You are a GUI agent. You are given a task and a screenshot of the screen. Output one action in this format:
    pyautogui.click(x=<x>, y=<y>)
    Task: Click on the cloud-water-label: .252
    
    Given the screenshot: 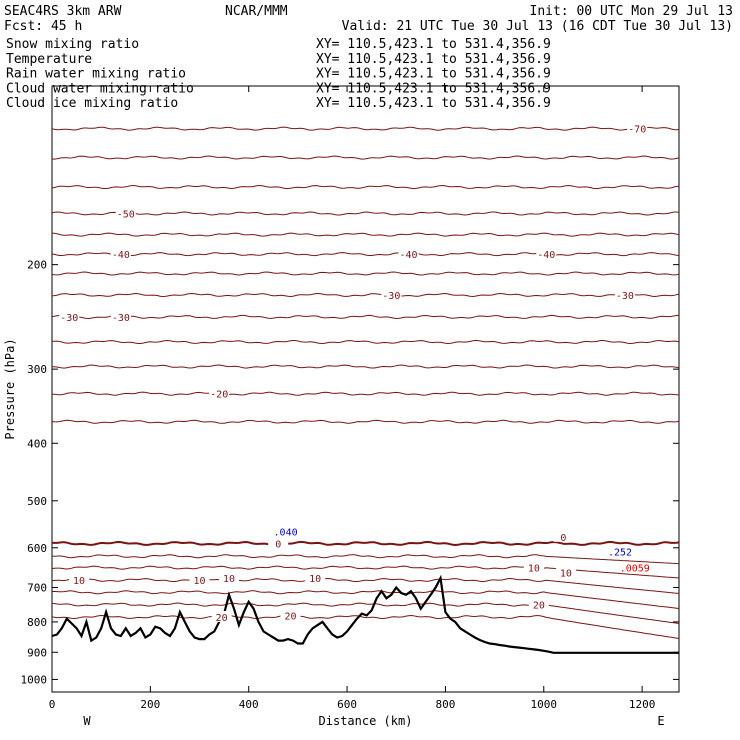 What is the action you would take?
    pyautogui.click(x=620, y=552)
    